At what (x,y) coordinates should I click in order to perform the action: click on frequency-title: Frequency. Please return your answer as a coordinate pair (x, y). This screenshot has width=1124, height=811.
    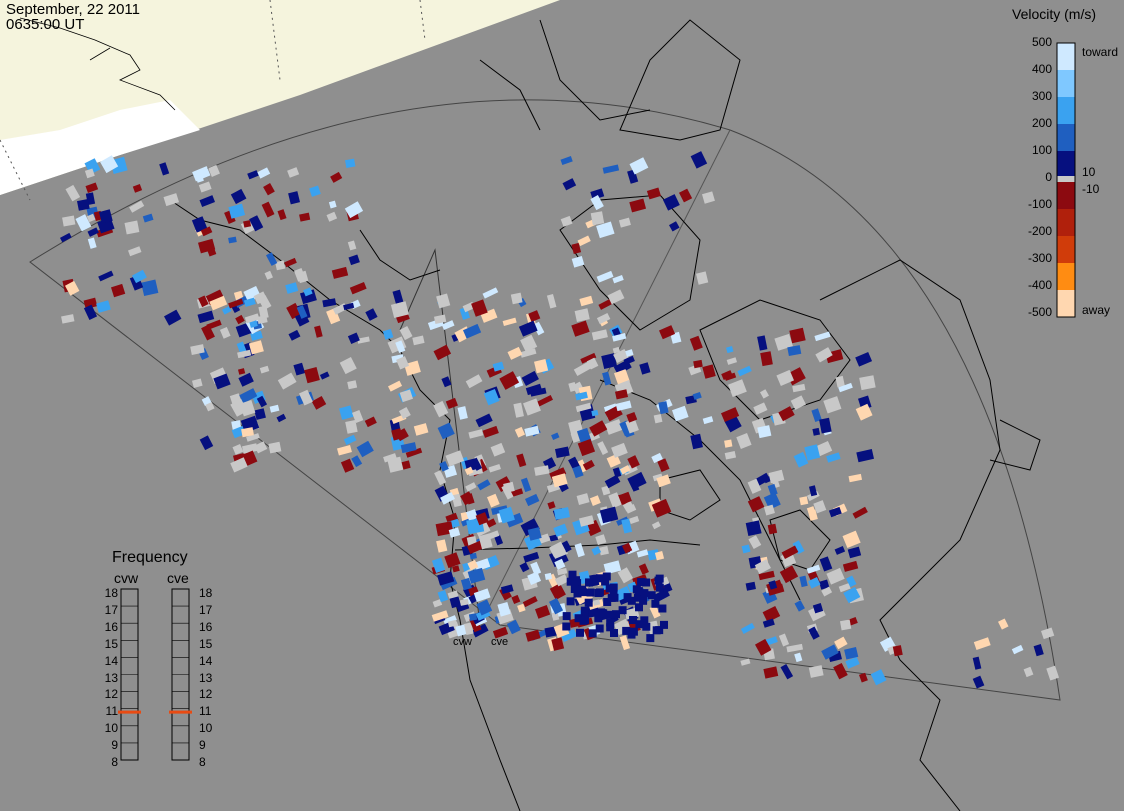
    Looking at the image, I should click on (150, 557).